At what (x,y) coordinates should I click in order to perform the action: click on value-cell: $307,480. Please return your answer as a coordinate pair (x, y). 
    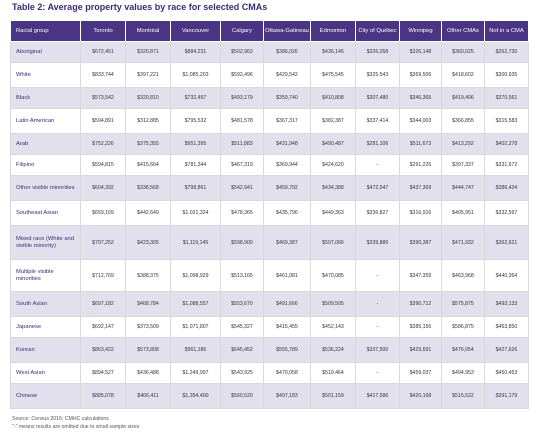
    Looking at the image, I should click on (377, 98).